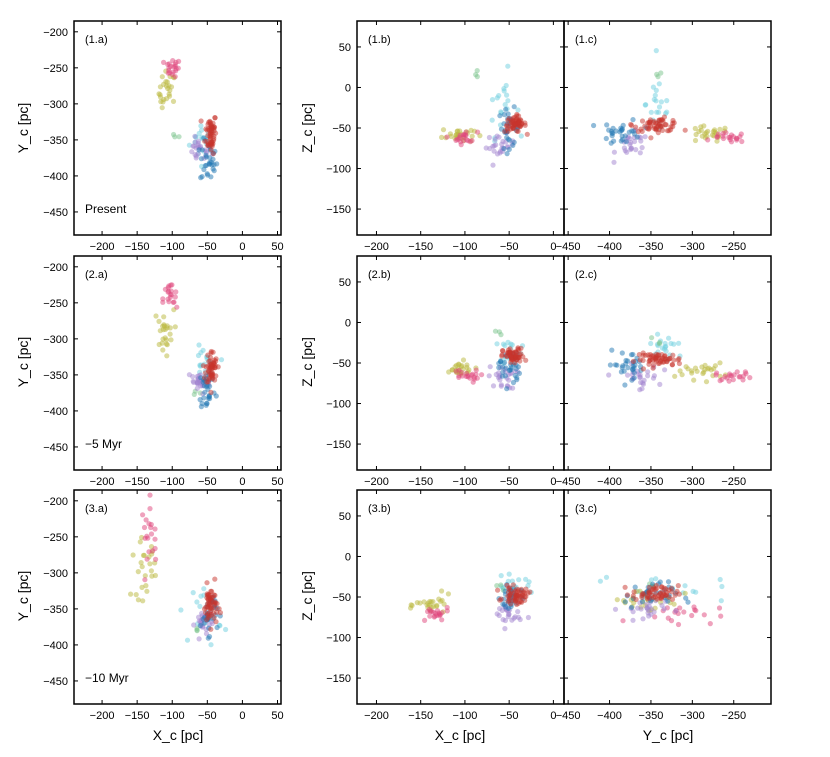 The width and height of the screenshot is (830, 757). Describe the element at coordinates (586, 275) in the screenshot. I see `panel-label: (2.c)` at that location.